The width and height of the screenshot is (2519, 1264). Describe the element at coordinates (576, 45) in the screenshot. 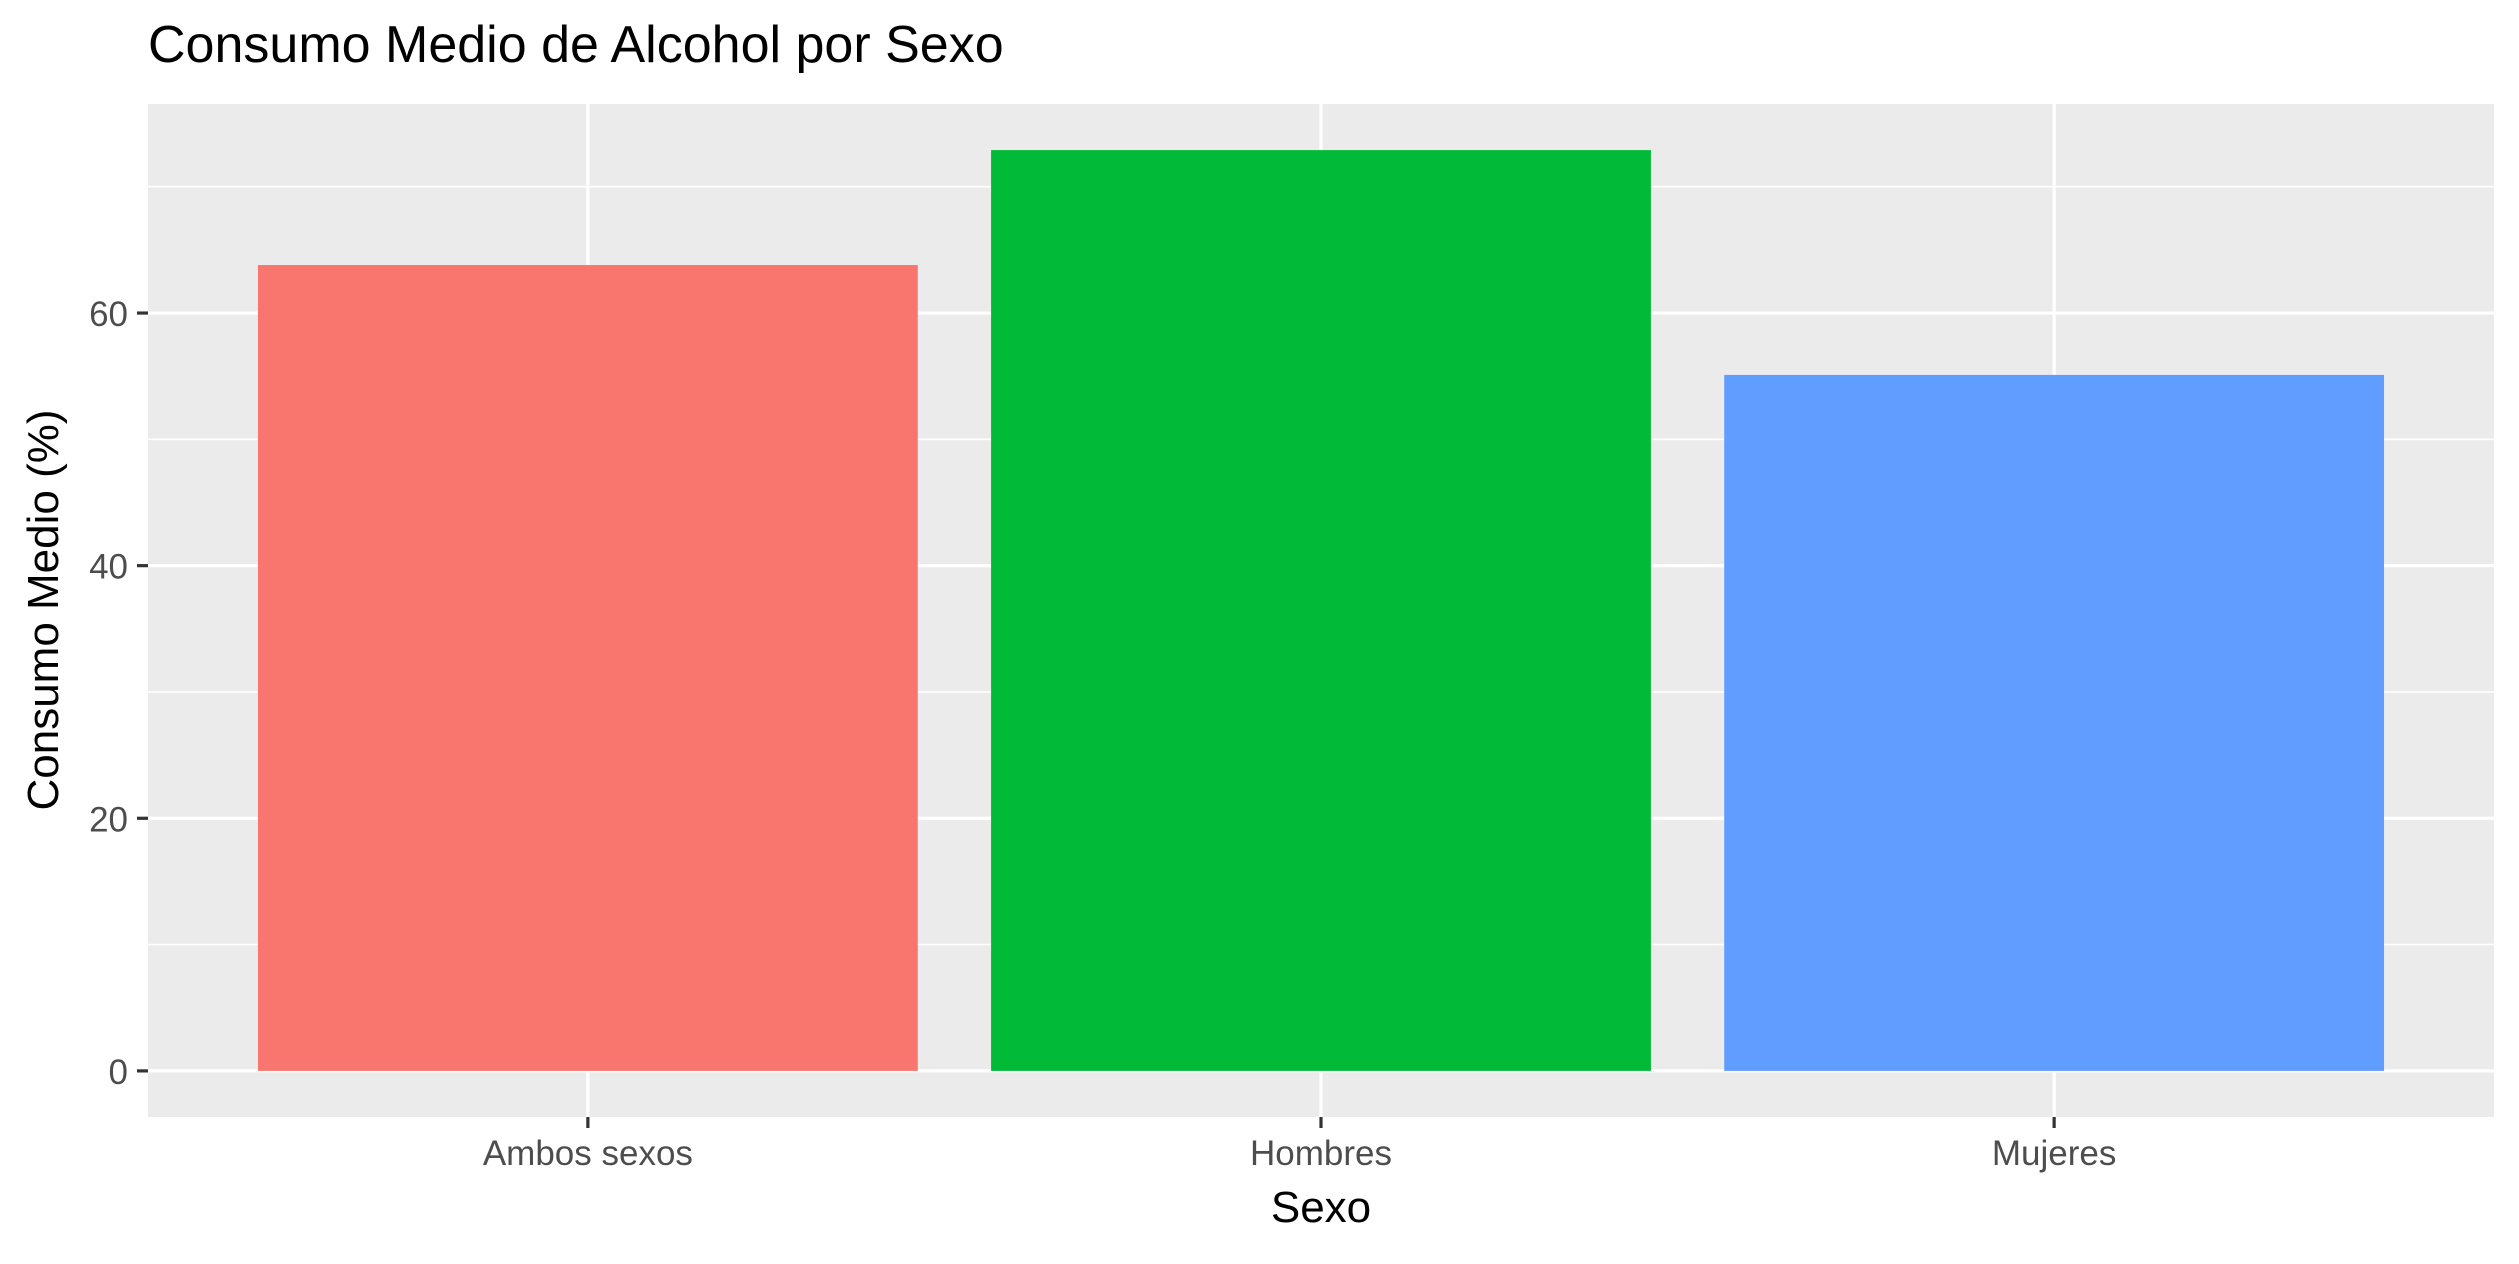

I see `chart-title: Consumo Medio de Alcohol por Sexo` at that location.